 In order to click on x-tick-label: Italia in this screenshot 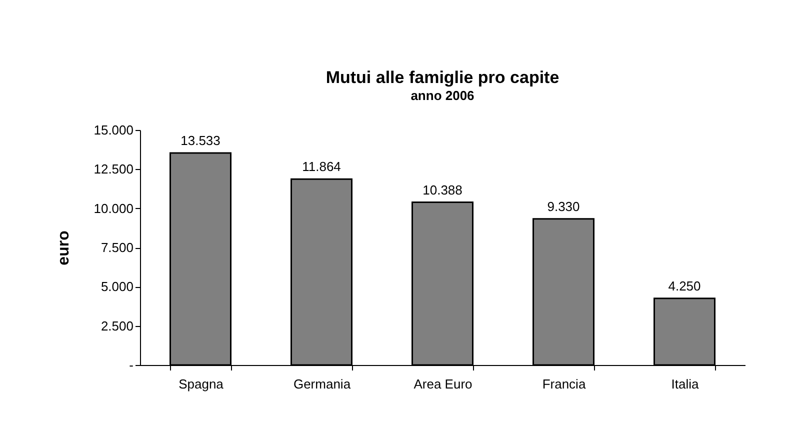, I will do `click(685, 384)`.